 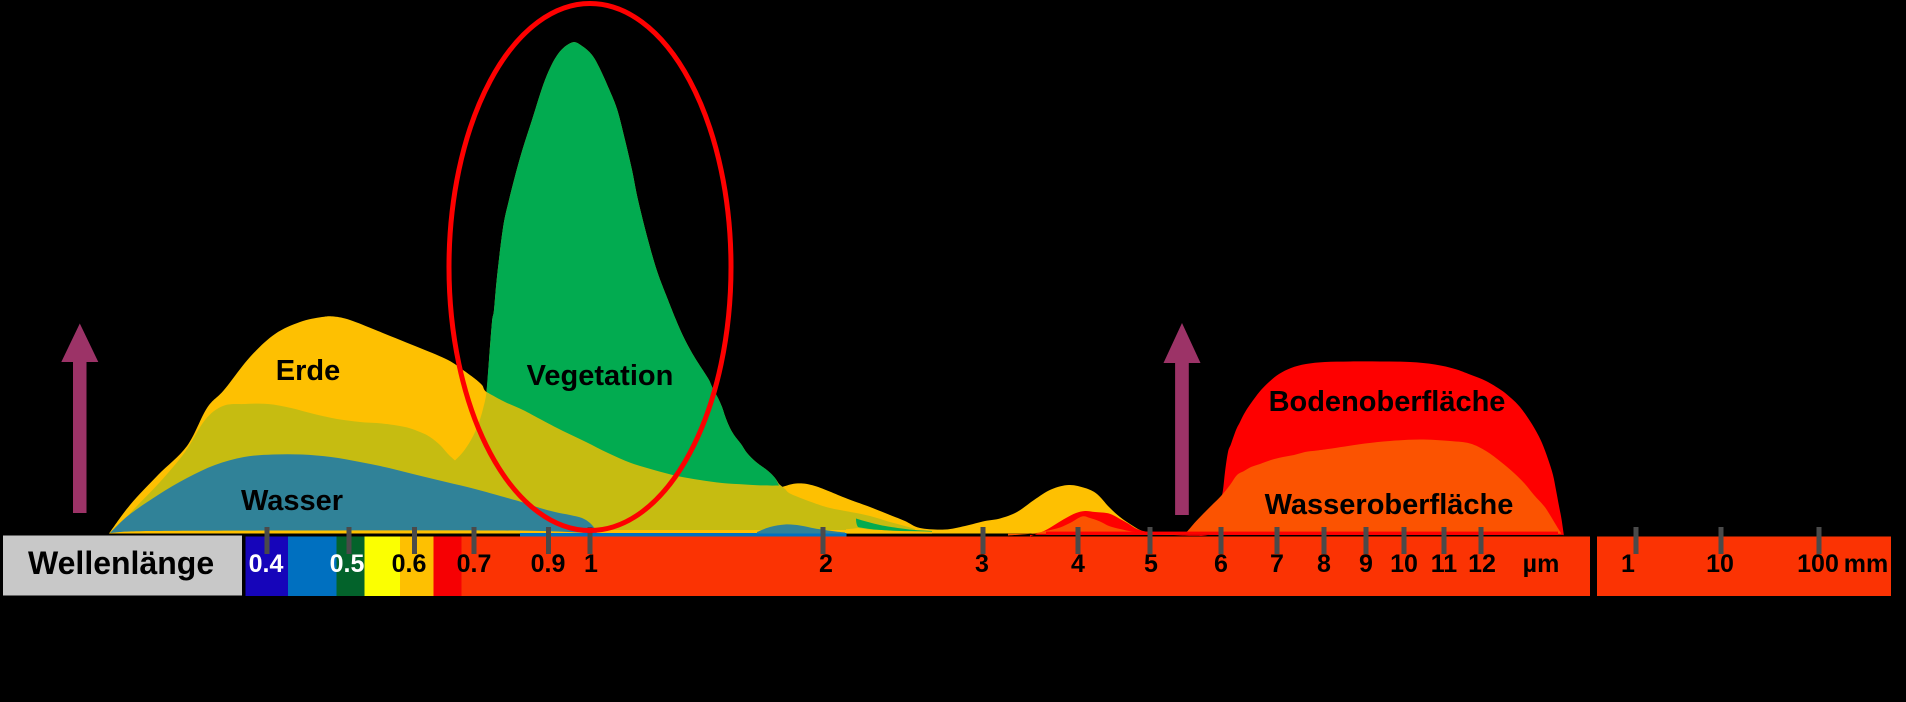 I want to click on svg-text: 0.4, so click(x=266, y=564).